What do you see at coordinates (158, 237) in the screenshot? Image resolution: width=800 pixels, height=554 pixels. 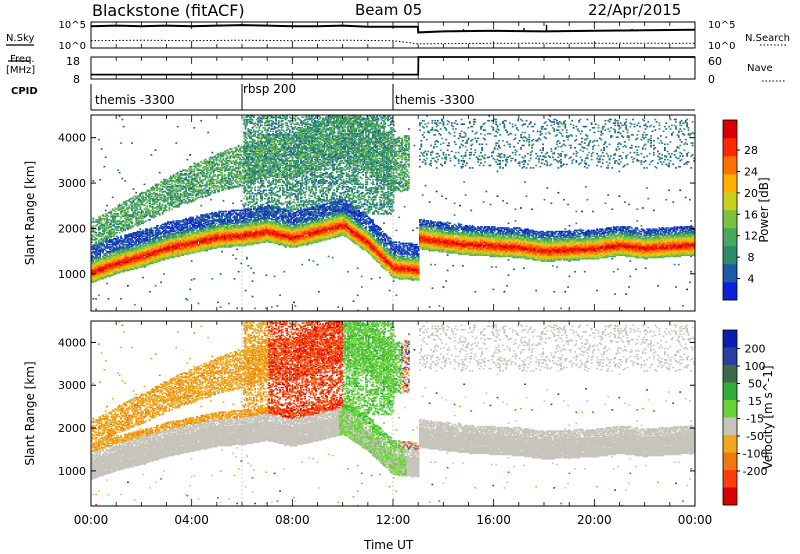 I see `power-cell-2048` at bounding box center [158, 237].